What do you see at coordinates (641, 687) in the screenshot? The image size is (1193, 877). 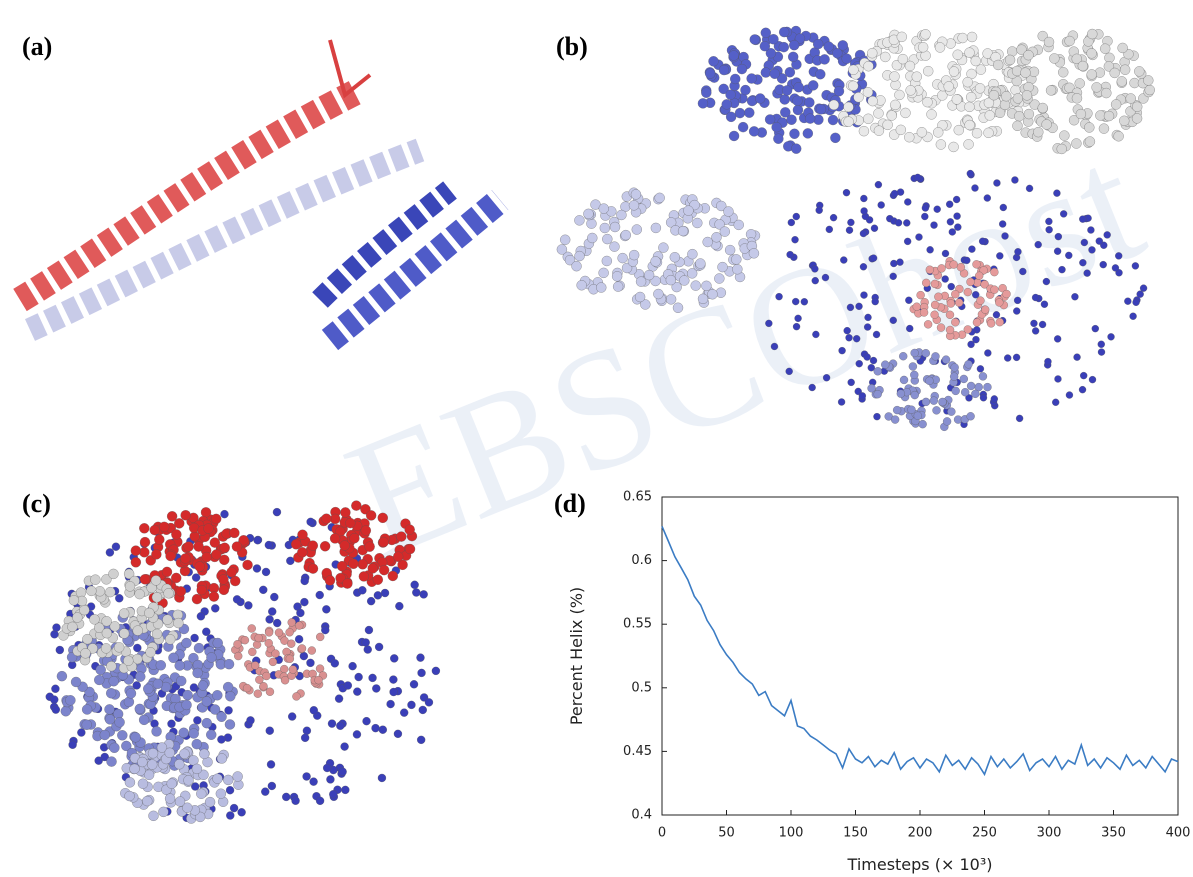 I see `y-tick-label: 0.5` at bounding box center [641, 687].